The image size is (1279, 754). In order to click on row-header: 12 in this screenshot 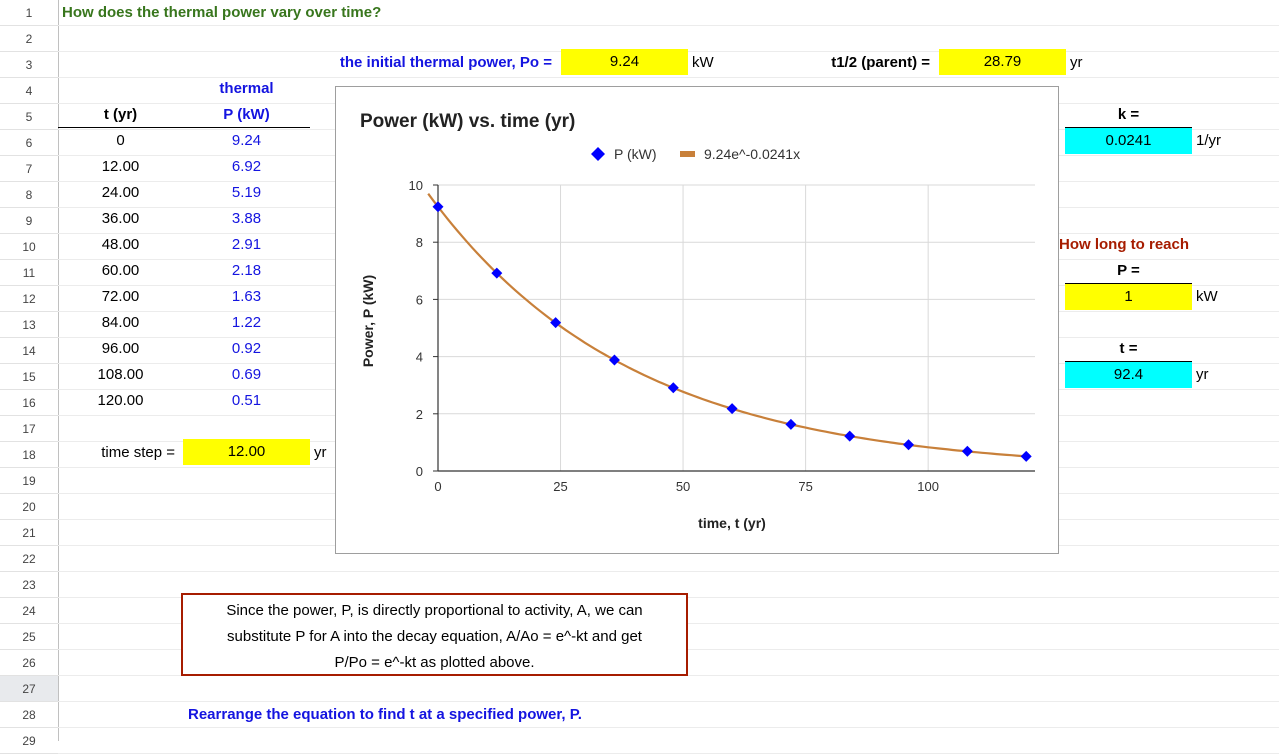, I will do `click(29, 299)`.